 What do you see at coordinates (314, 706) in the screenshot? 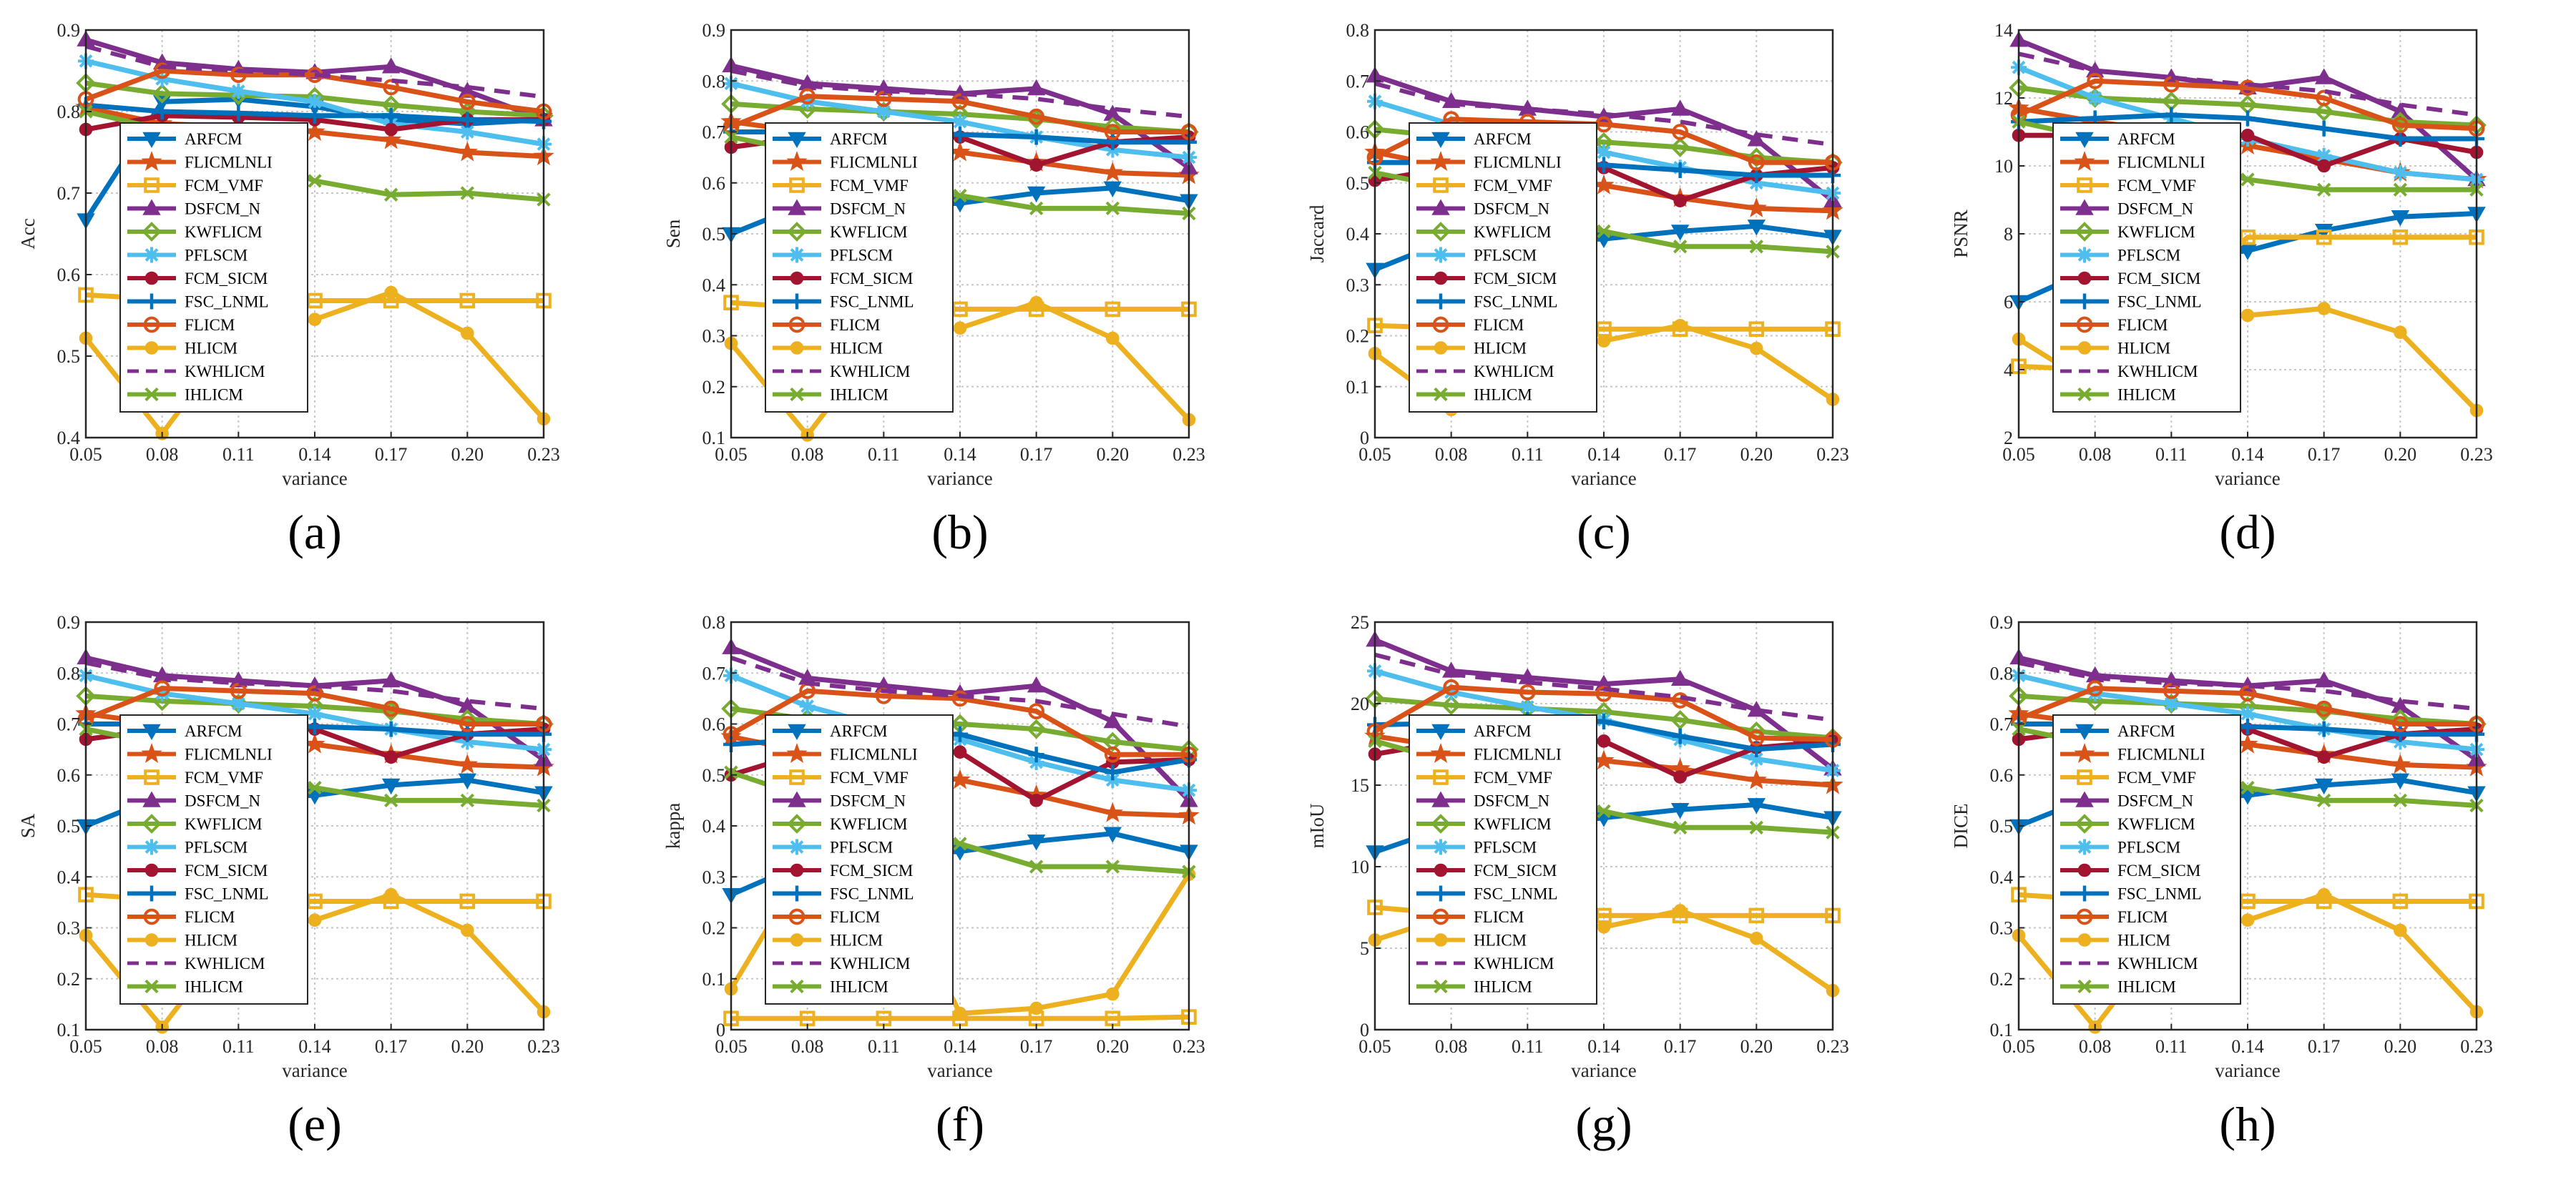
I see `series-line-flicm` at bounding box center [314, 706].